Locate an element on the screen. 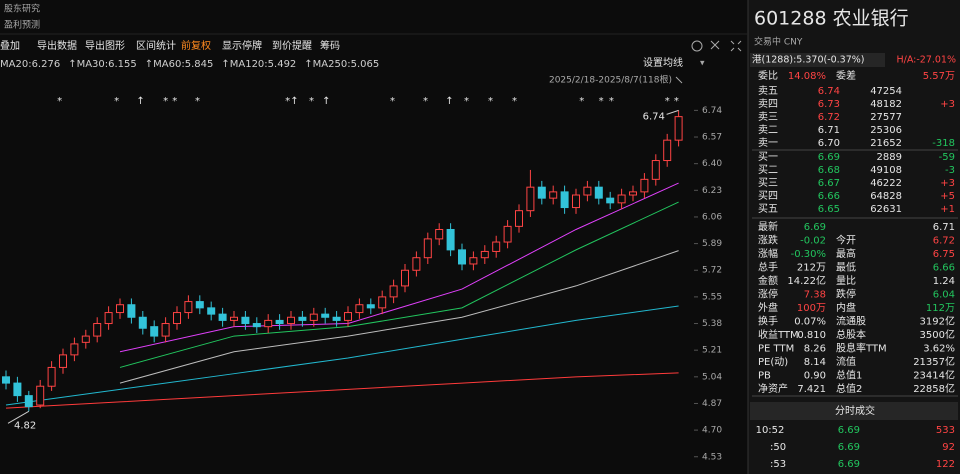 The height and width of the screenshot is (474, 960). max-pointer is located at coordinates (672, 112).